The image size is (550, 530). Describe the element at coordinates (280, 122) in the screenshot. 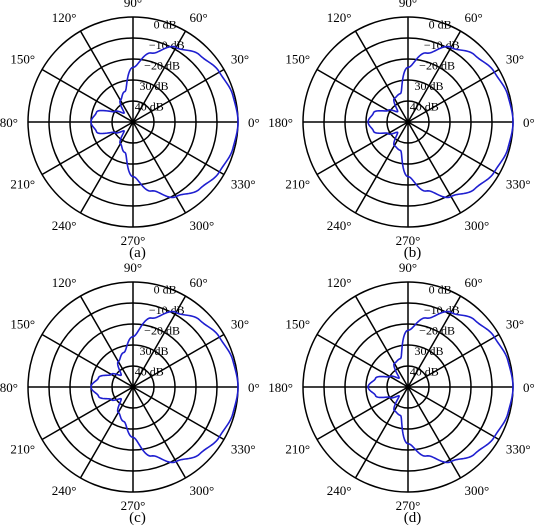

I see `angle-tick-label-180-b: 180°` at that location.